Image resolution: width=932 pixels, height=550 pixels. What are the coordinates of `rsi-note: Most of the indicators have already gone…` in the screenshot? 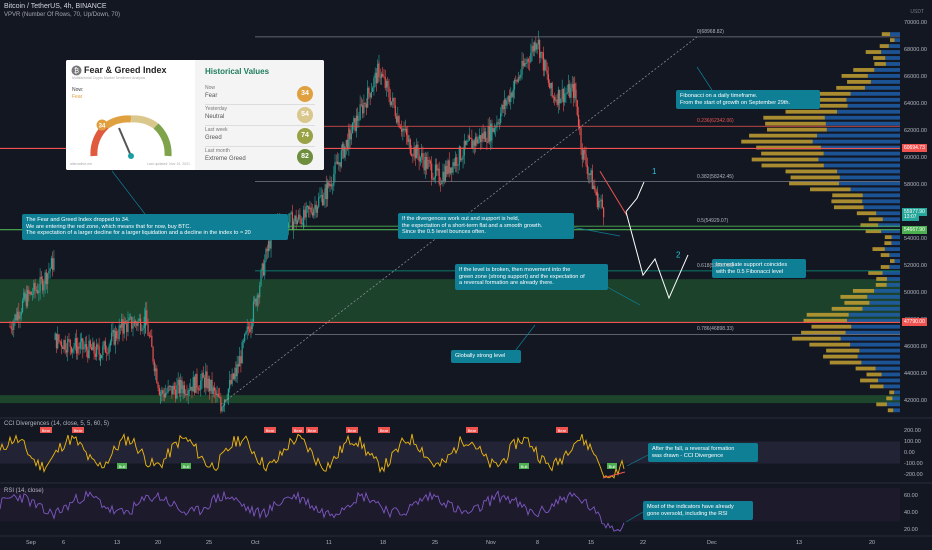 It's located at (698, 511).